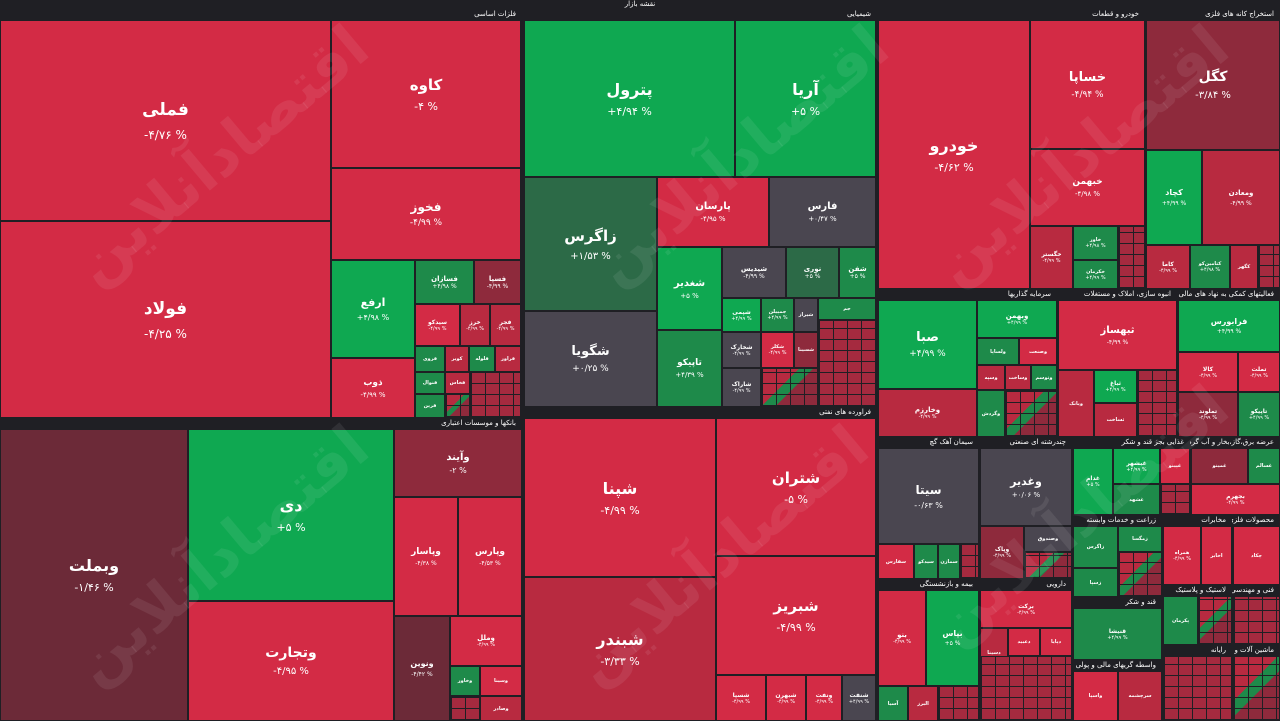 This screenshot has width=1280, height=721. What do you see at coordinates (1048, 539) in the screenshot?
I see `tile-vsandogh: وصندوق` at bounding box center [1048, 539].